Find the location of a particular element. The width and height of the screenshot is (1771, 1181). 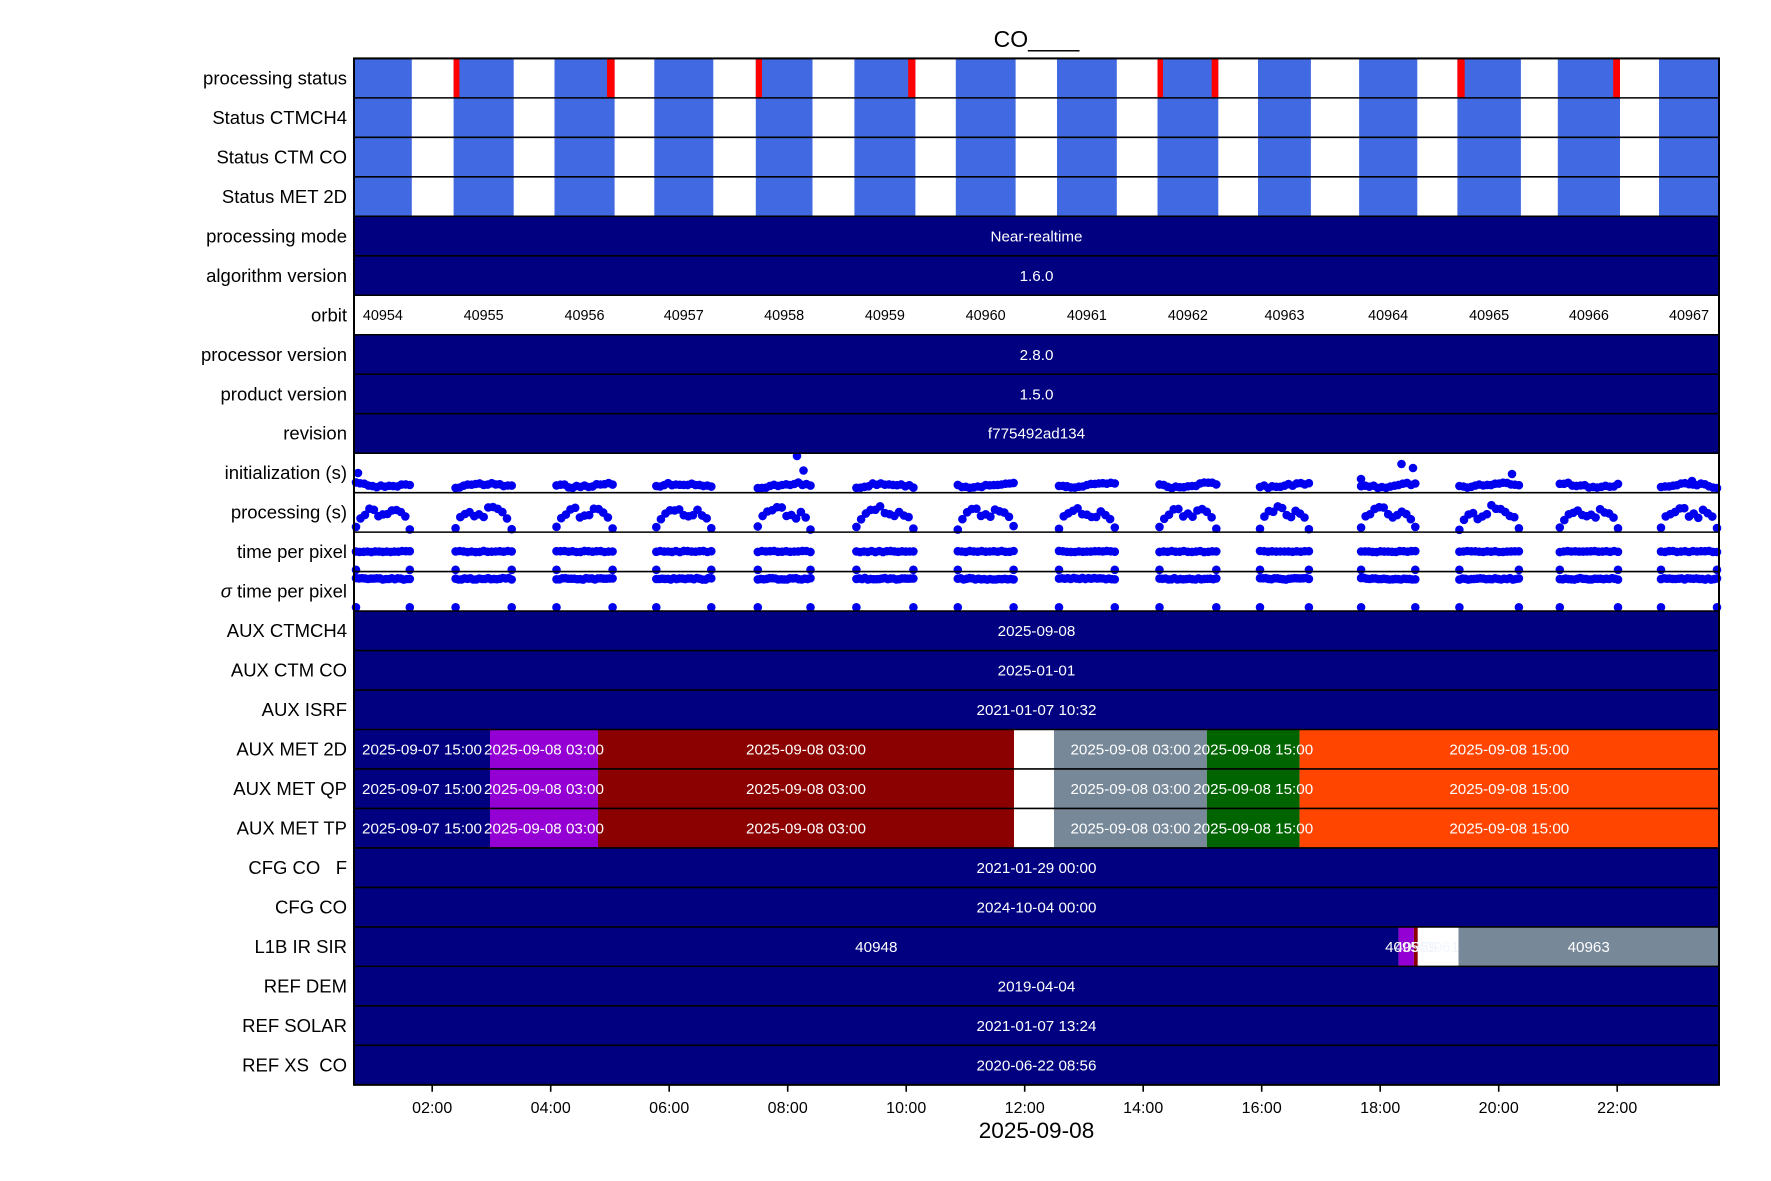

svg-text: 14:00 is located at coordinates (1143, 1108).